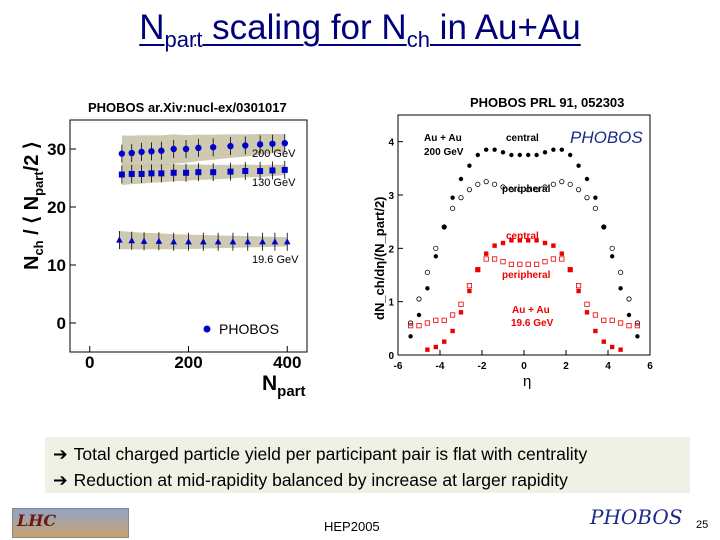  Describe the element at coordinates (522, 138) in the screenshot. I see `label-central-black: central` at that location.